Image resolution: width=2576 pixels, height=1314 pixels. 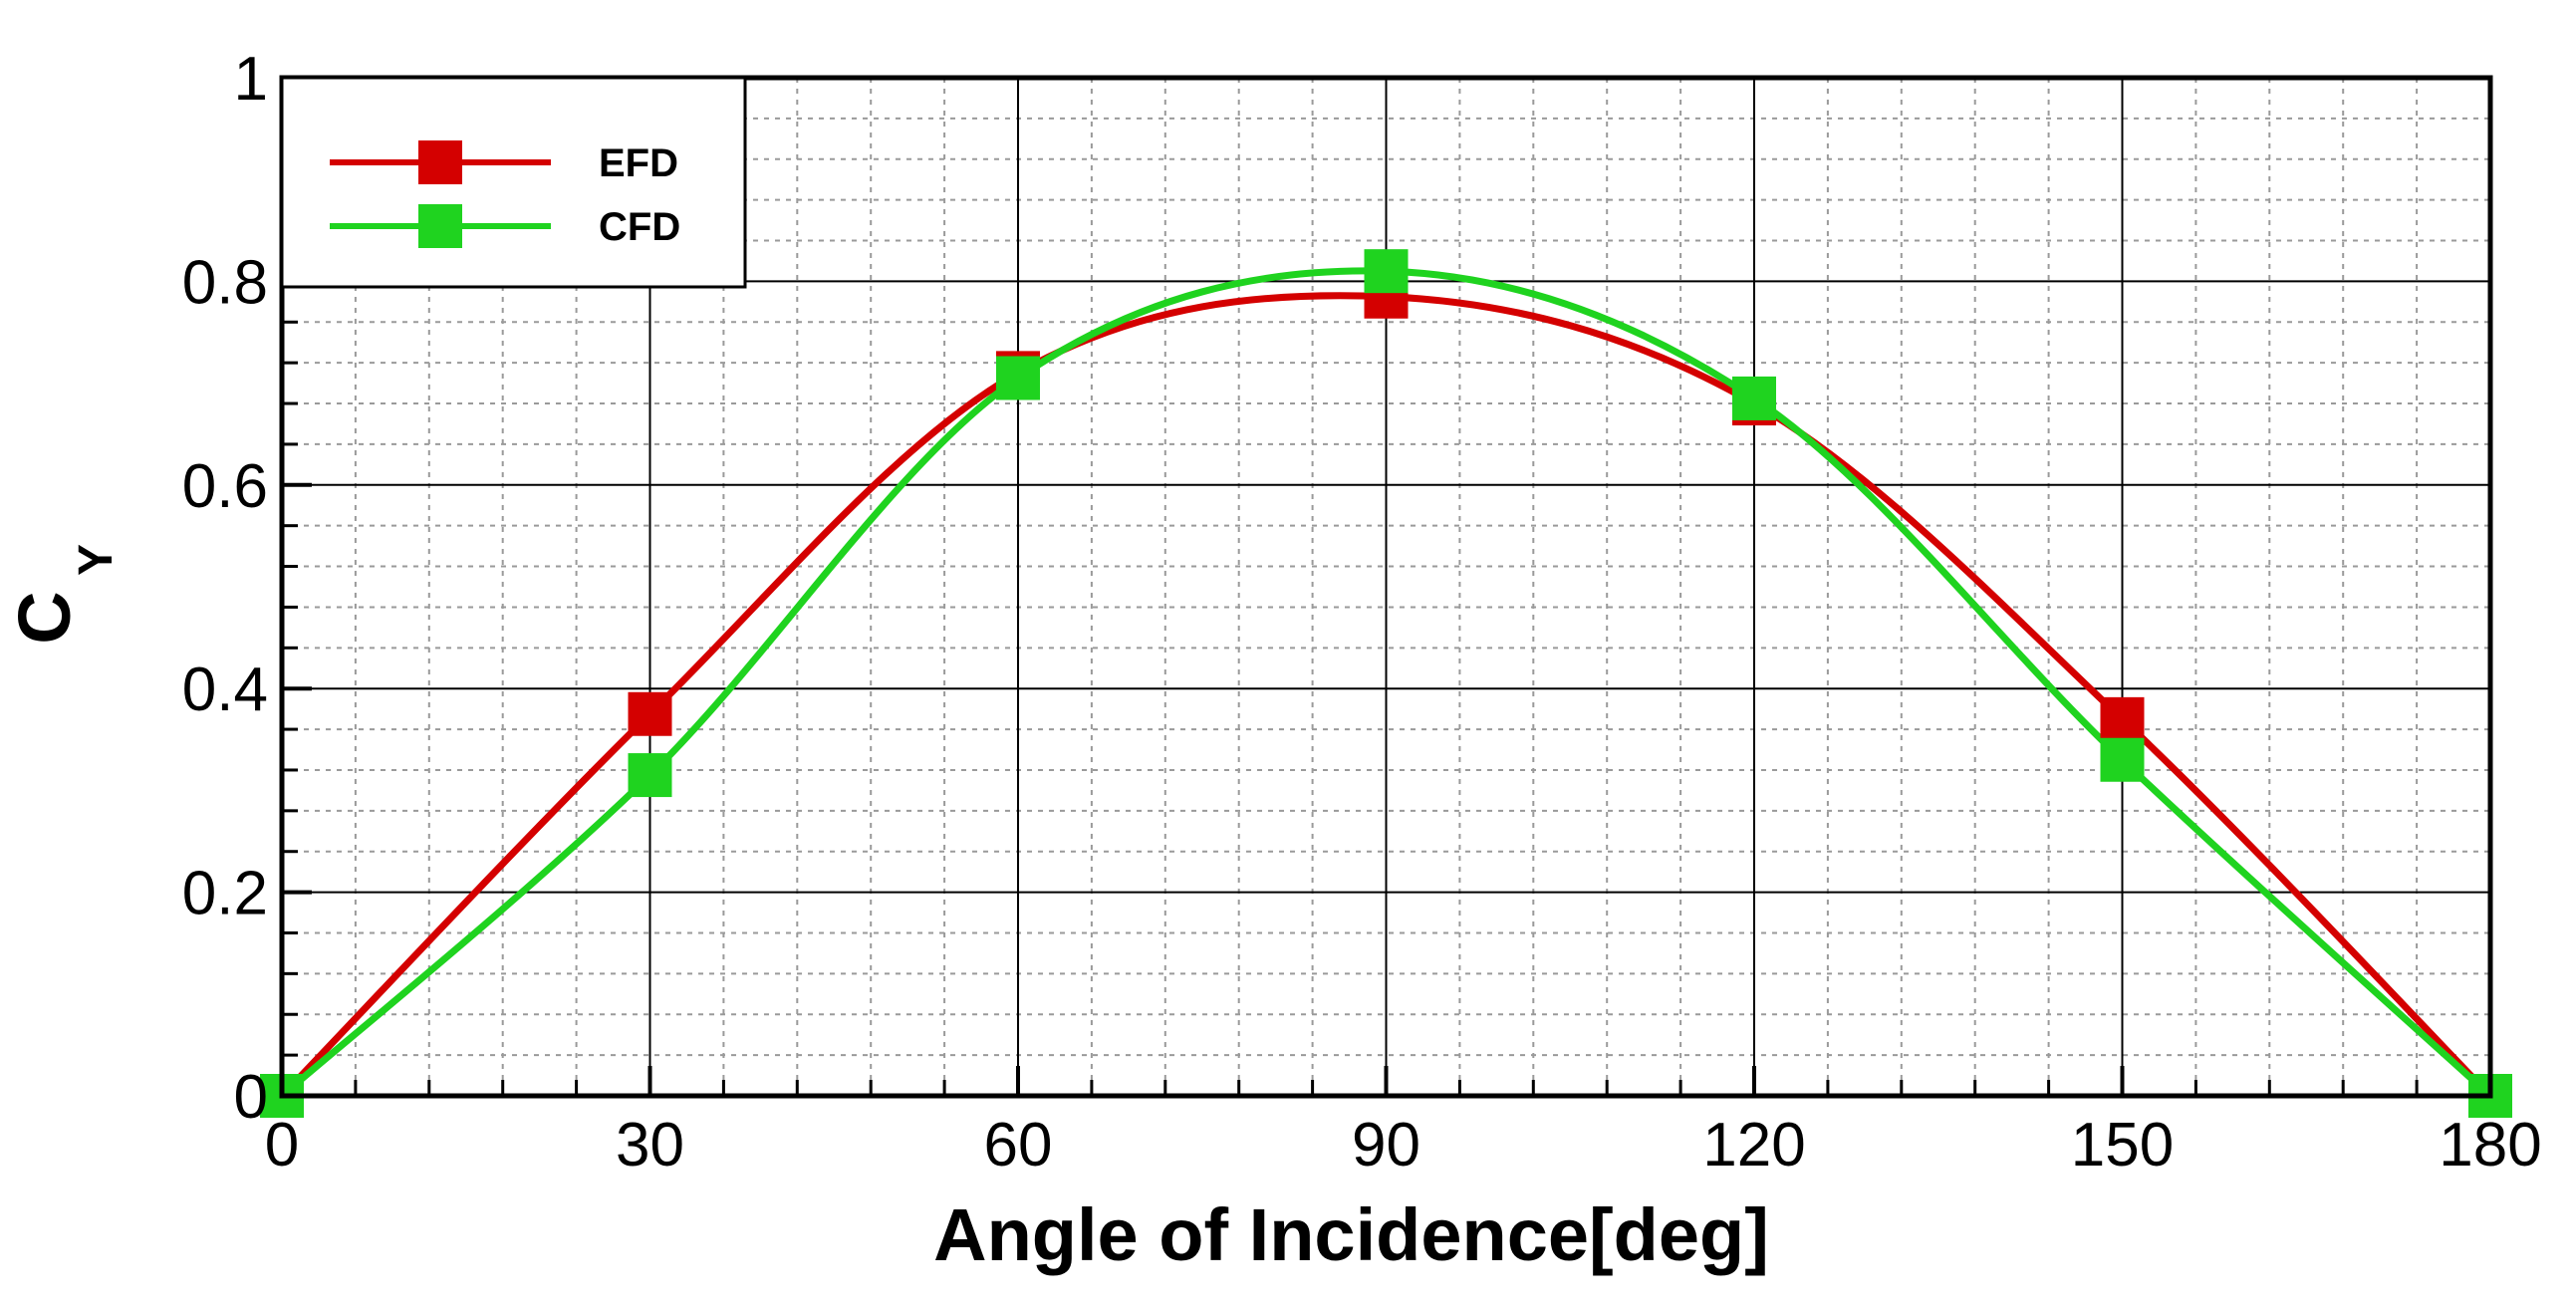 What do you see at coordinates (638, 163) in the screenshot?
I see `legend-label-efd: EFD` at bounding box center [638, 163].